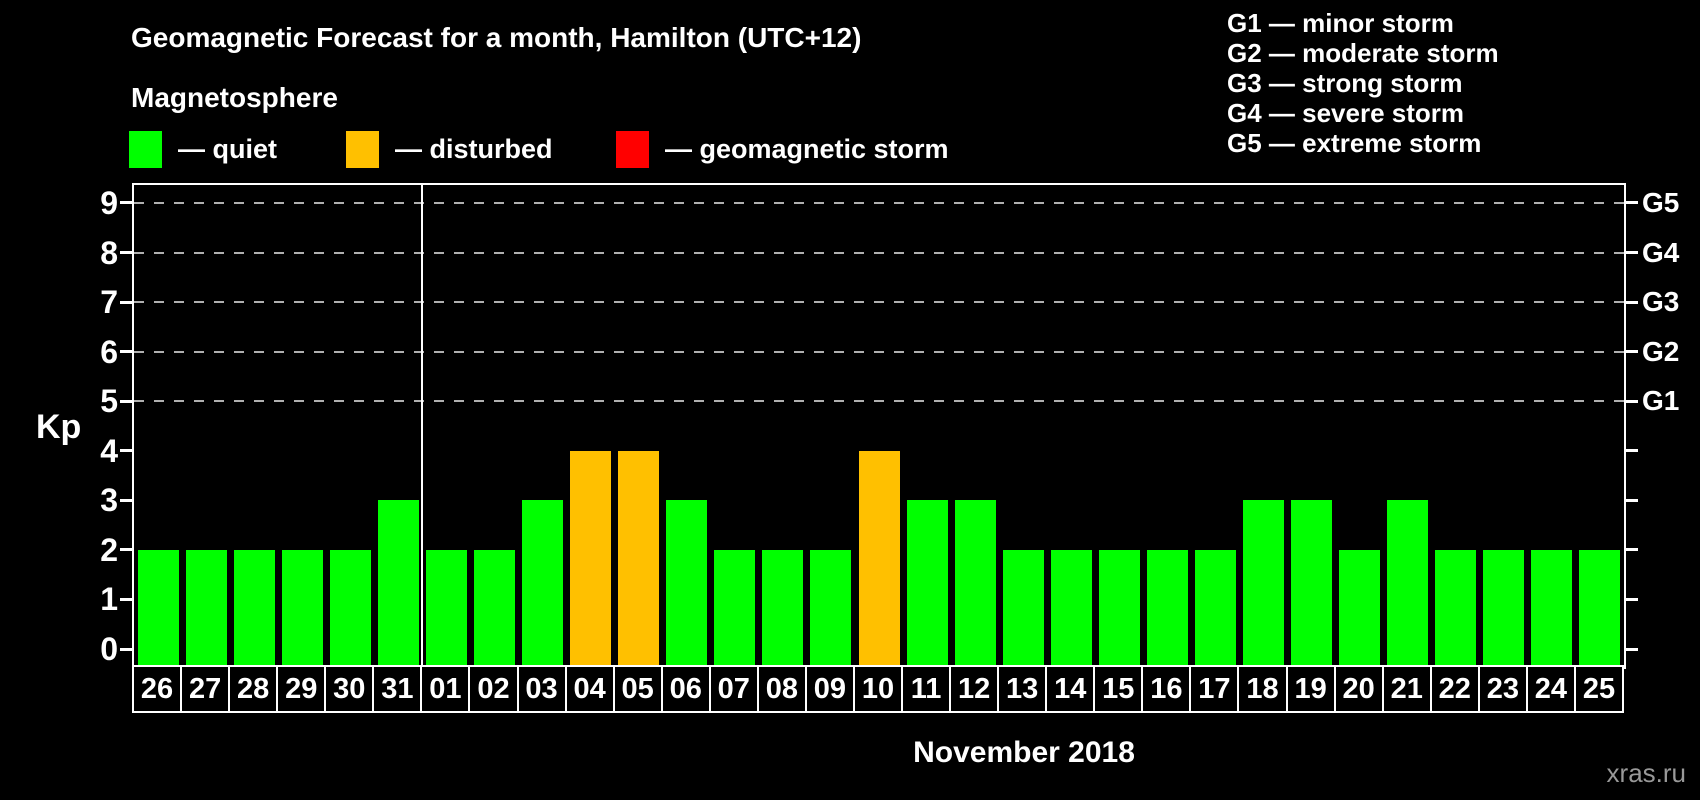 Image resolution: width=1700 pixels, height=800 pixels. I want to click on g-scale-label-g4: G4, so click(1661, 252).